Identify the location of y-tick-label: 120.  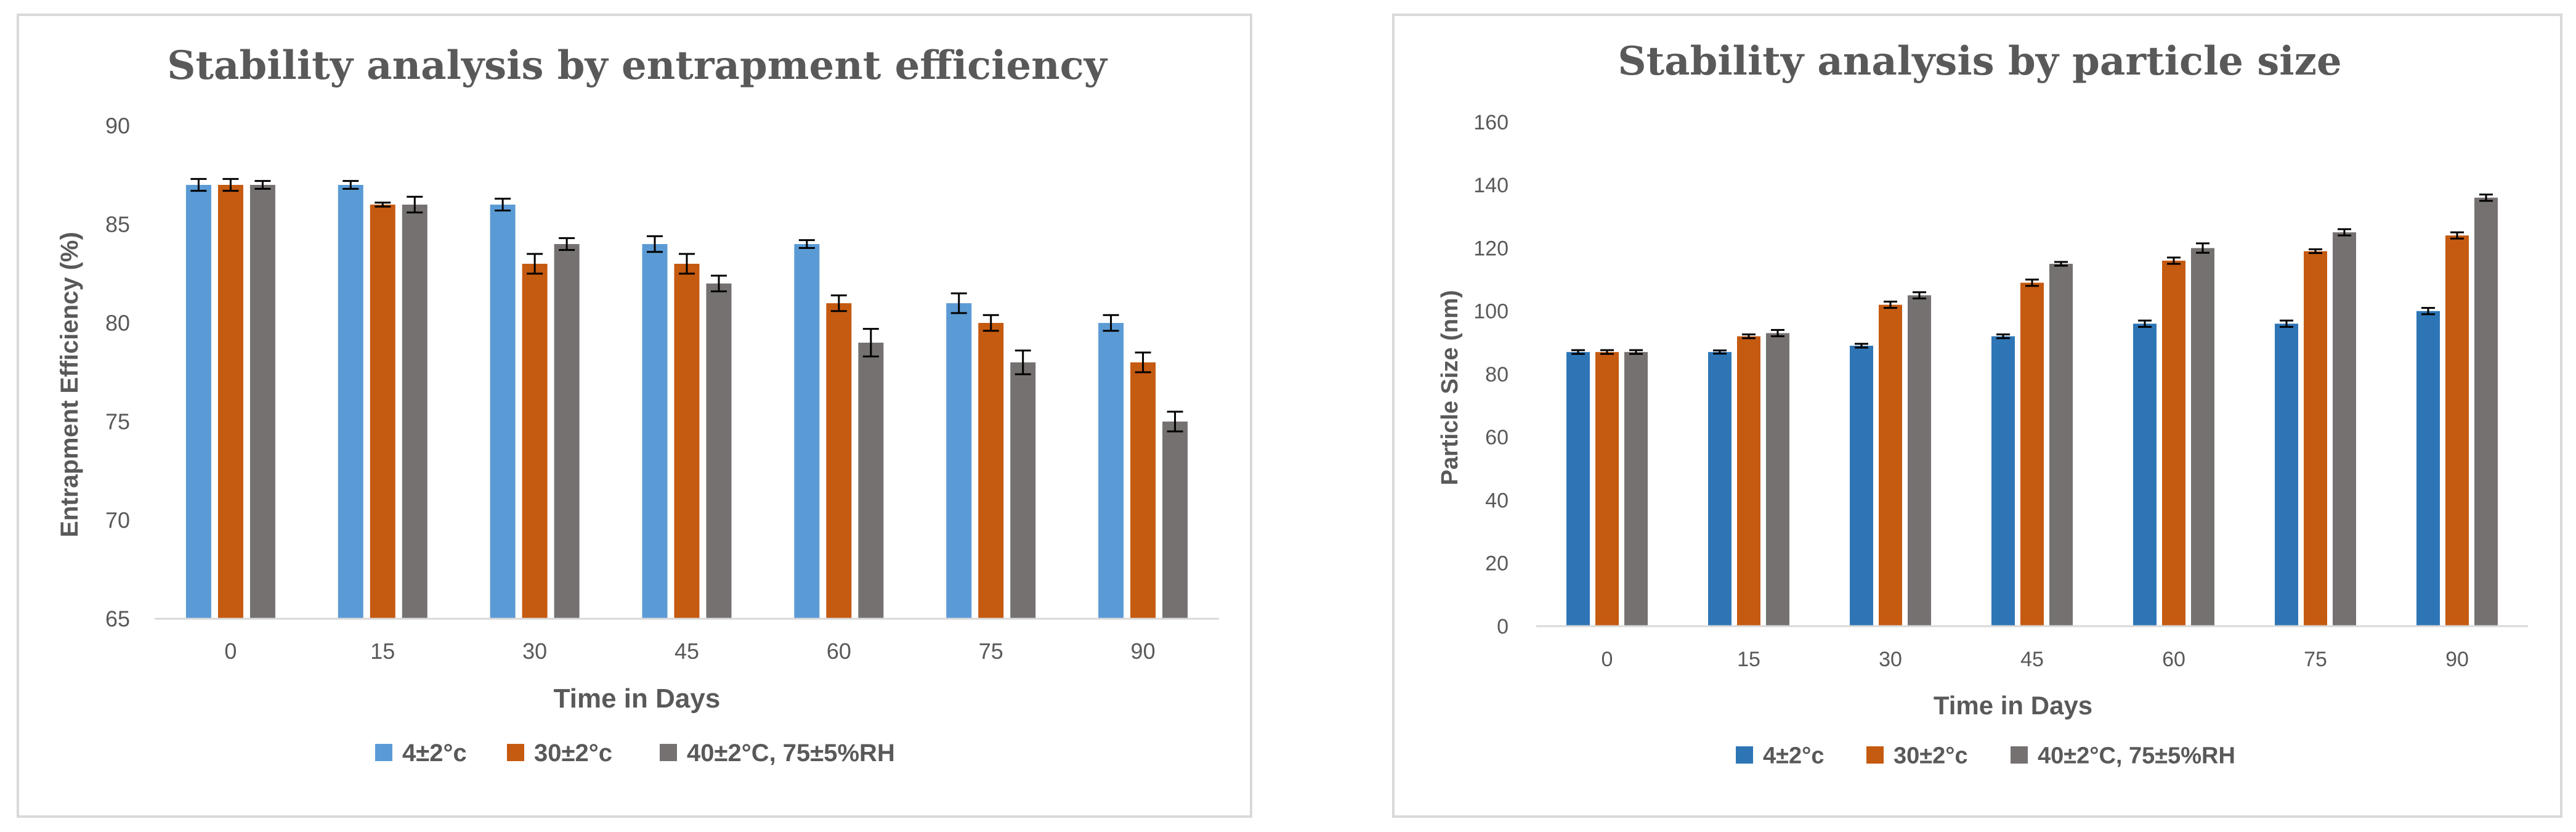
(1491, 249).